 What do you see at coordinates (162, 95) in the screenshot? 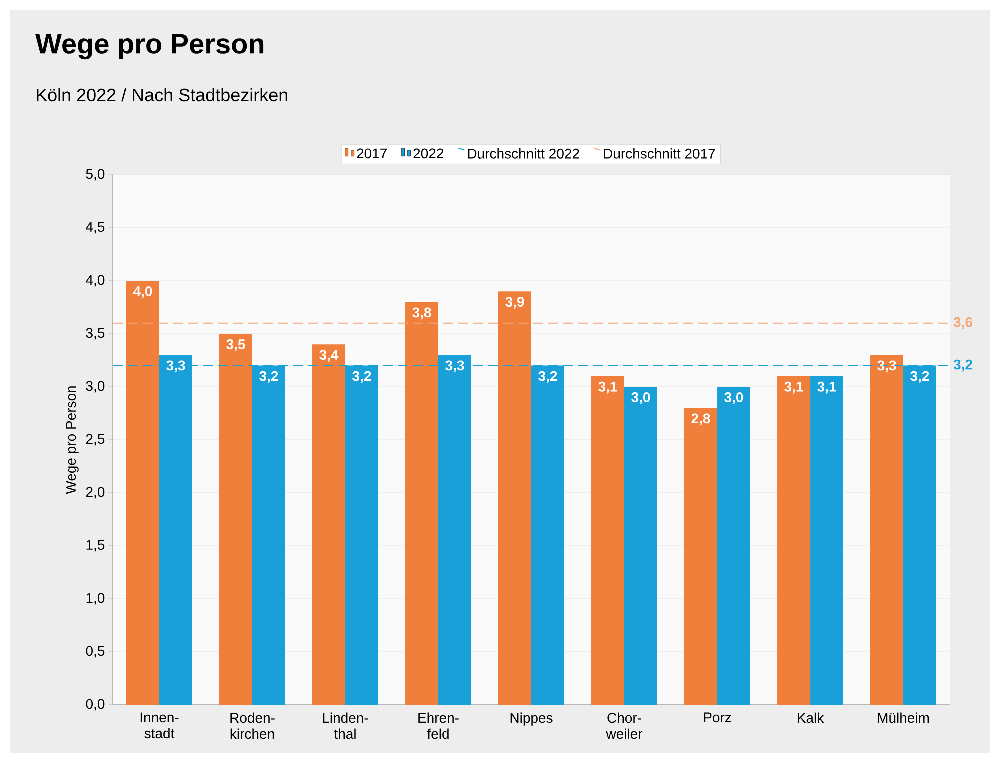
I see `chart-subtitle: Köln 2022 / Nach Stadtbezirken` at bounding box center [162, 95].